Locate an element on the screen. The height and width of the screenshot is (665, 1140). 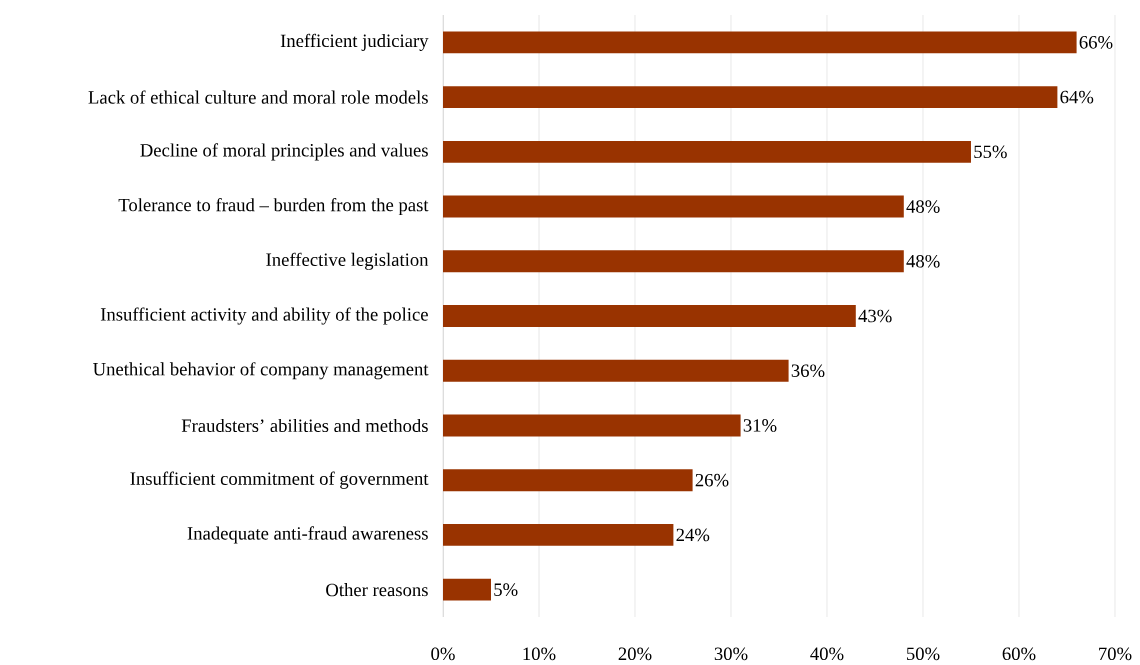
x-tick-label: 50% is located at coordinates (923, 654).